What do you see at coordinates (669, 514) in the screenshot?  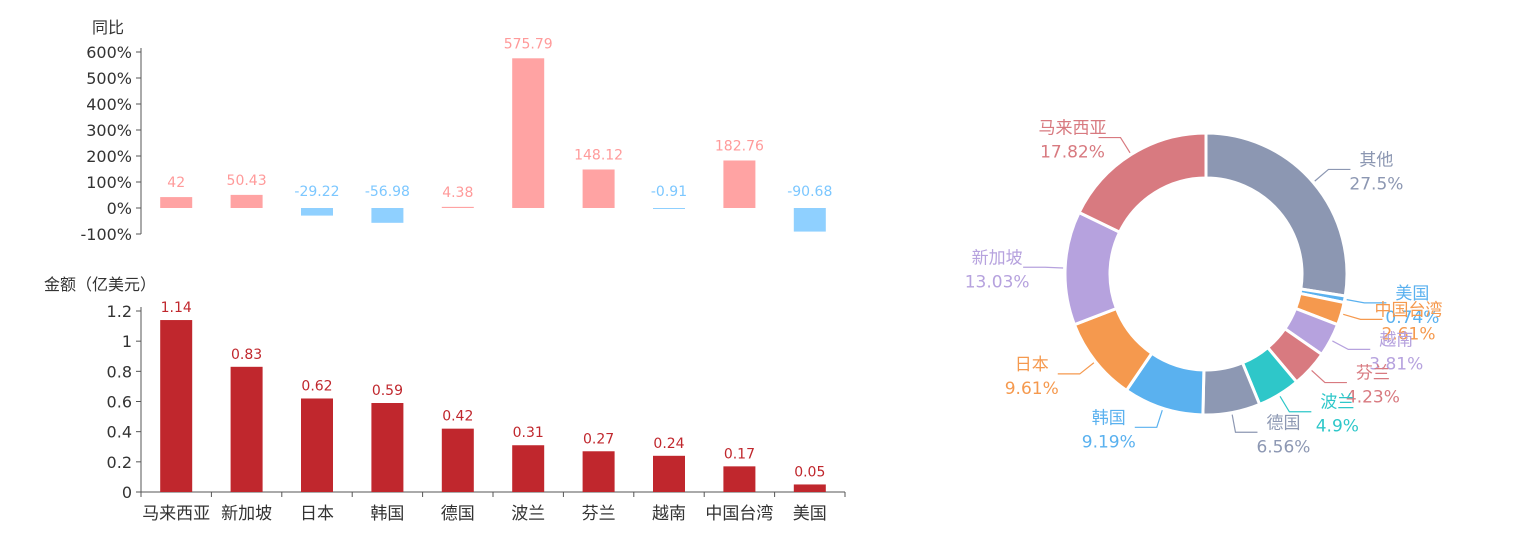 I see `category-label: 越南` at bounding box center [669, 514].